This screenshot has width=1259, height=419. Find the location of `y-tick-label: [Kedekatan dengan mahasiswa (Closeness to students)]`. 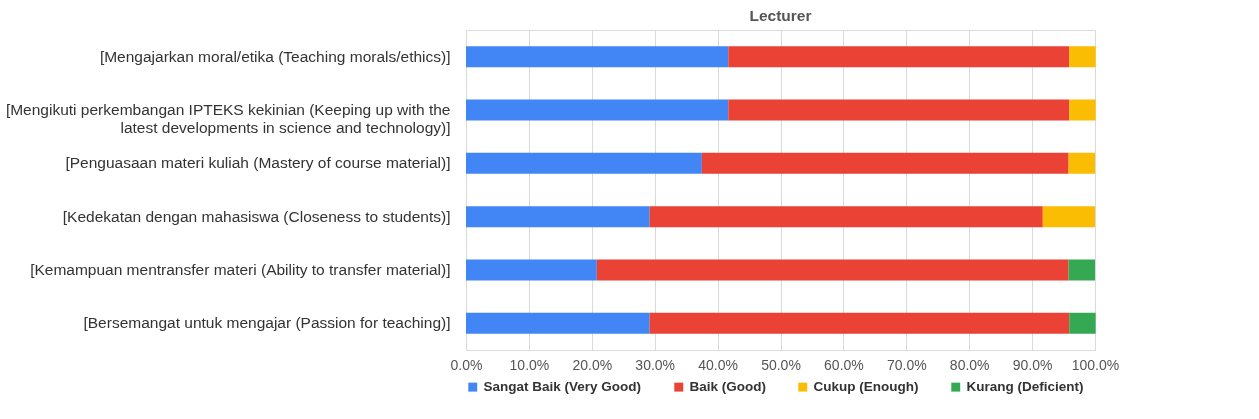

y-tick-label: [Kedekatan dengan mahasiswa (Closeness to students)] is located at coordinates (256, 216).